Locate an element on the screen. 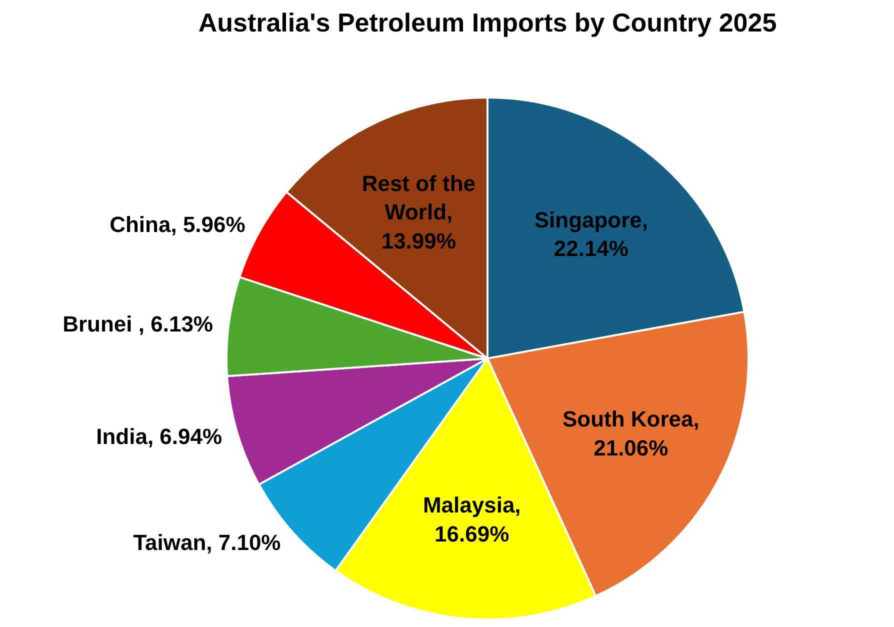 This screenshot has width=894, height=627. chart-title: Australia's Petroleum Imports by Country 2025 is located at coordinates (487, 23).